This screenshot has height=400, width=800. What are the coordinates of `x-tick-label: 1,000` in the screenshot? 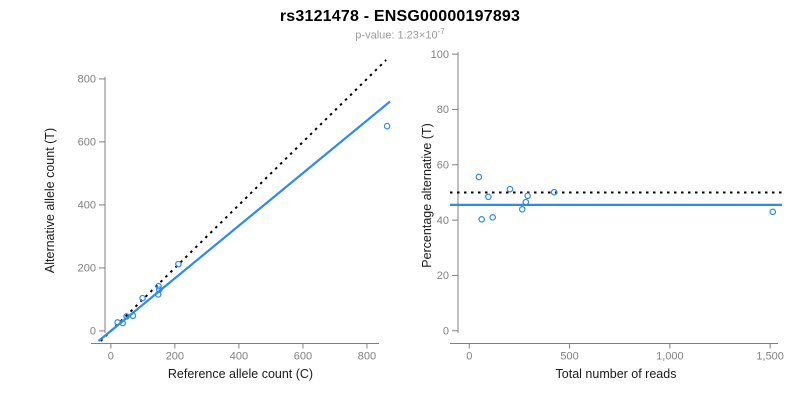 It's located at (670, 357).